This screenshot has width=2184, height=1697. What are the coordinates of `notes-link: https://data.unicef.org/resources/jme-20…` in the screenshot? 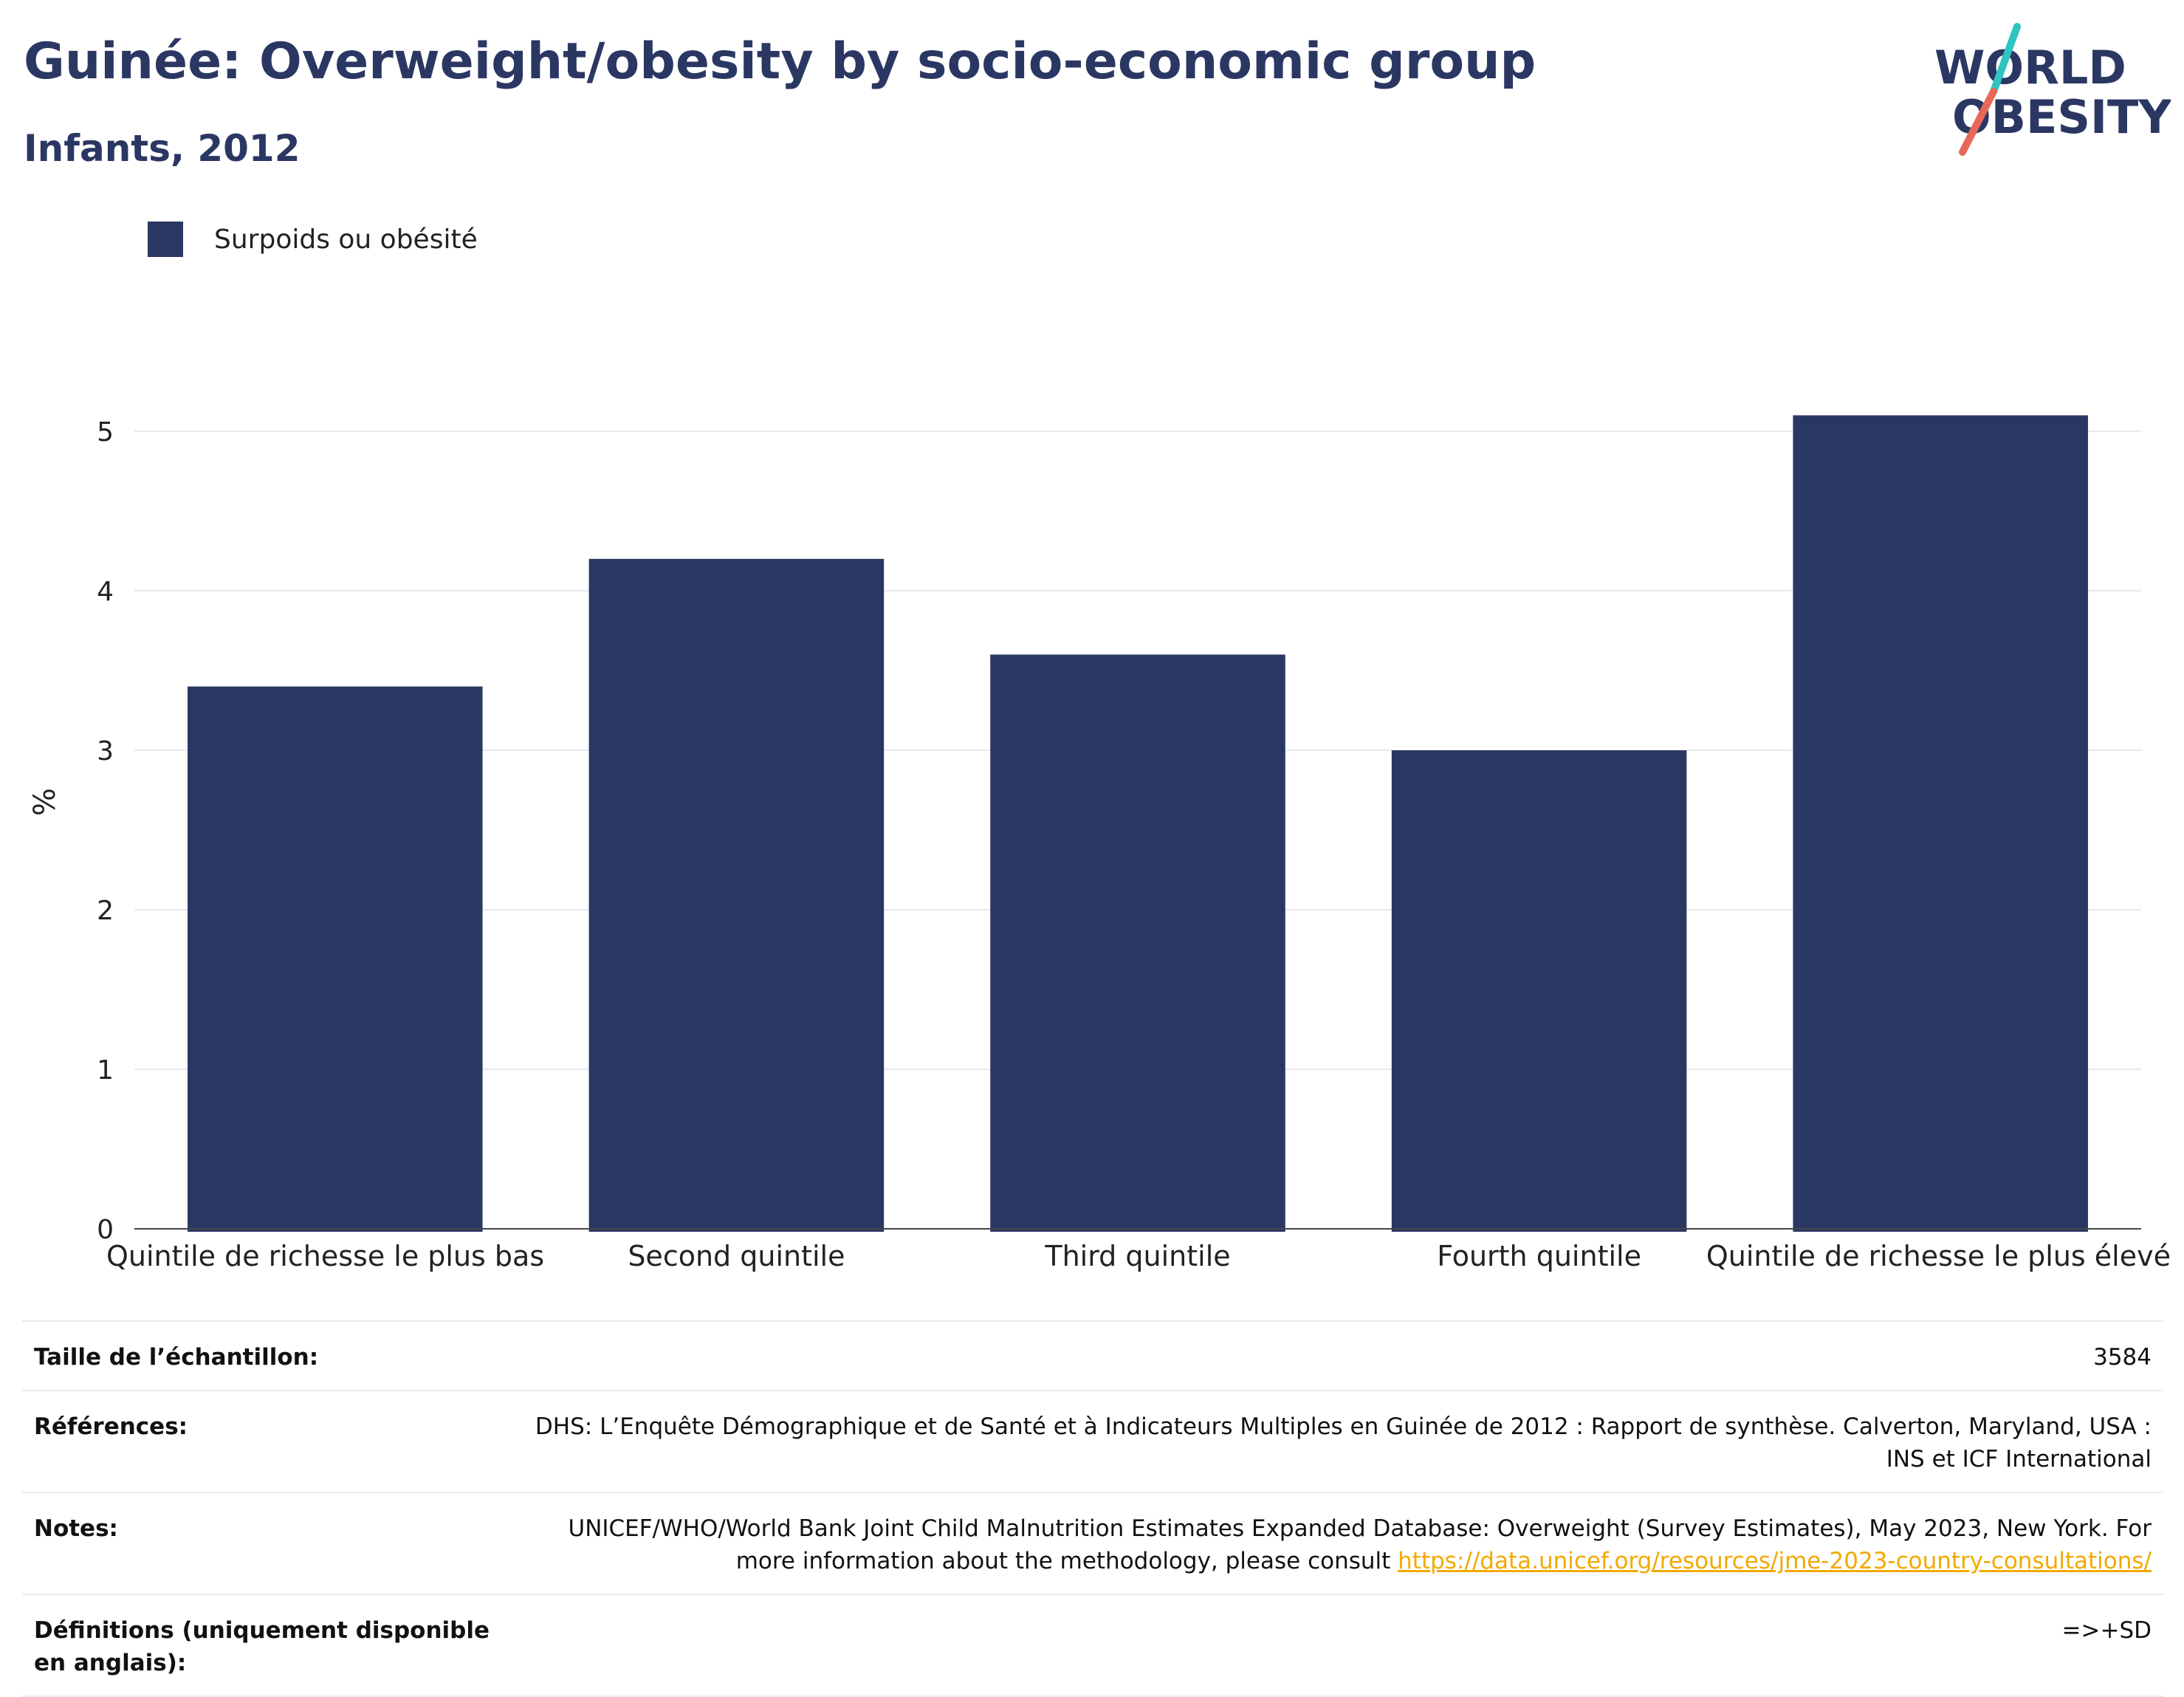 It's located at (1775, 1561).